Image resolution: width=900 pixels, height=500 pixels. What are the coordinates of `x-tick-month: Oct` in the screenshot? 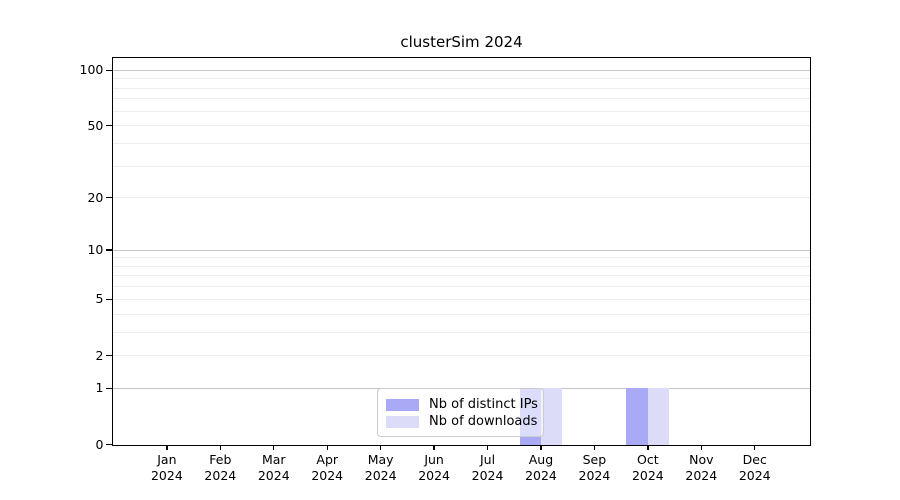 It's located at (648, 459).